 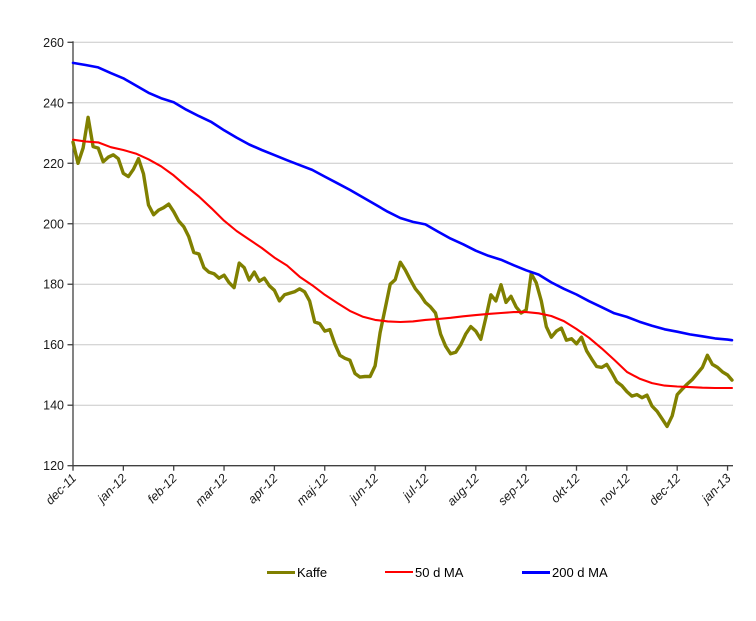 What do you see at coordinates (53, 406) in the screenshot?
I see `y-tick-label: 140` at bounding box center [53, 406].